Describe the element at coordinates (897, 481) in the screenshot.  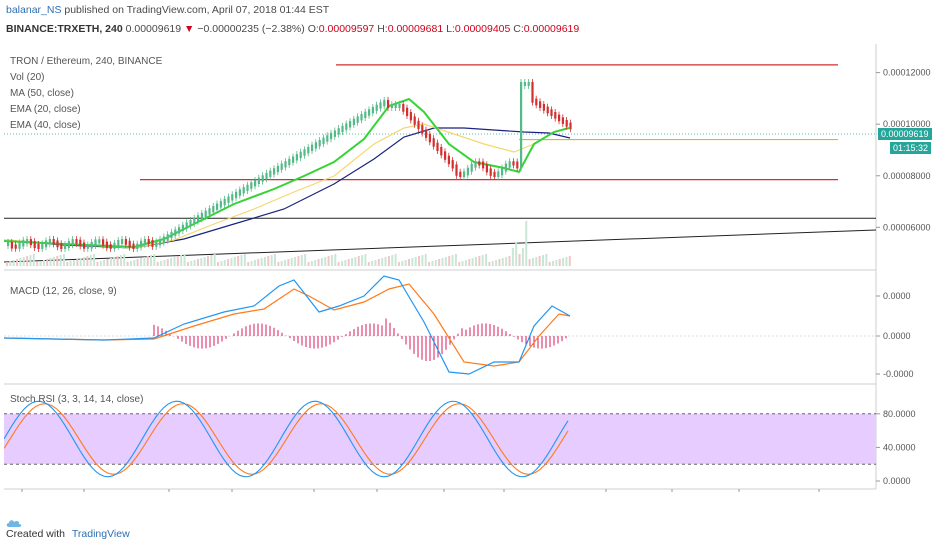
I see `stoch-tick-label: 0.0000` at that location.